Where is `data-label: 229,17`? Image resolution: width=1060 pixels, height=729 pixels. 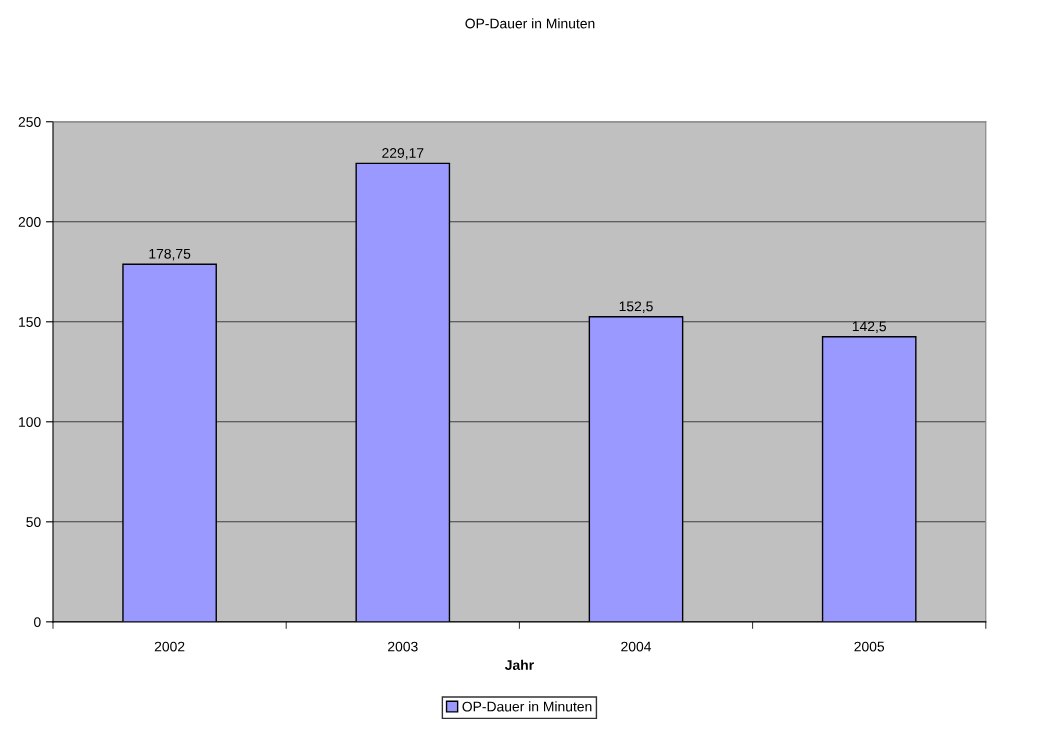 data-label: 229,17 is located at coordinates (403, 154).